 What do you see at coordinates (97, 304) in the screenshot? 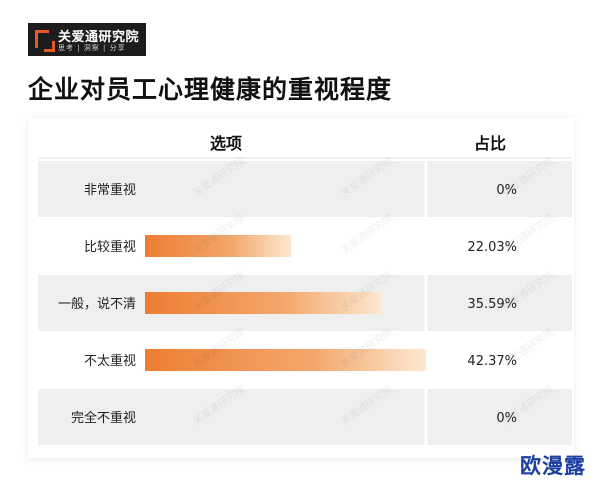
I see `category-label: 一般，说不清` at bounding box center [97, 304].